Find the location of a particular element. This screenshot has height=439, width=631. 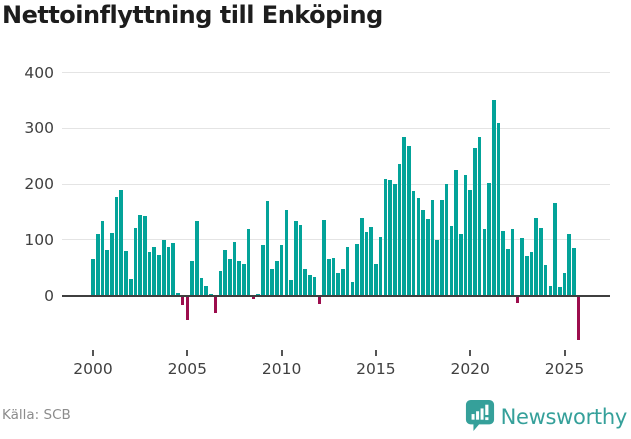

x-tick-label-2005: 2005 is located at coordinates (187, 369).